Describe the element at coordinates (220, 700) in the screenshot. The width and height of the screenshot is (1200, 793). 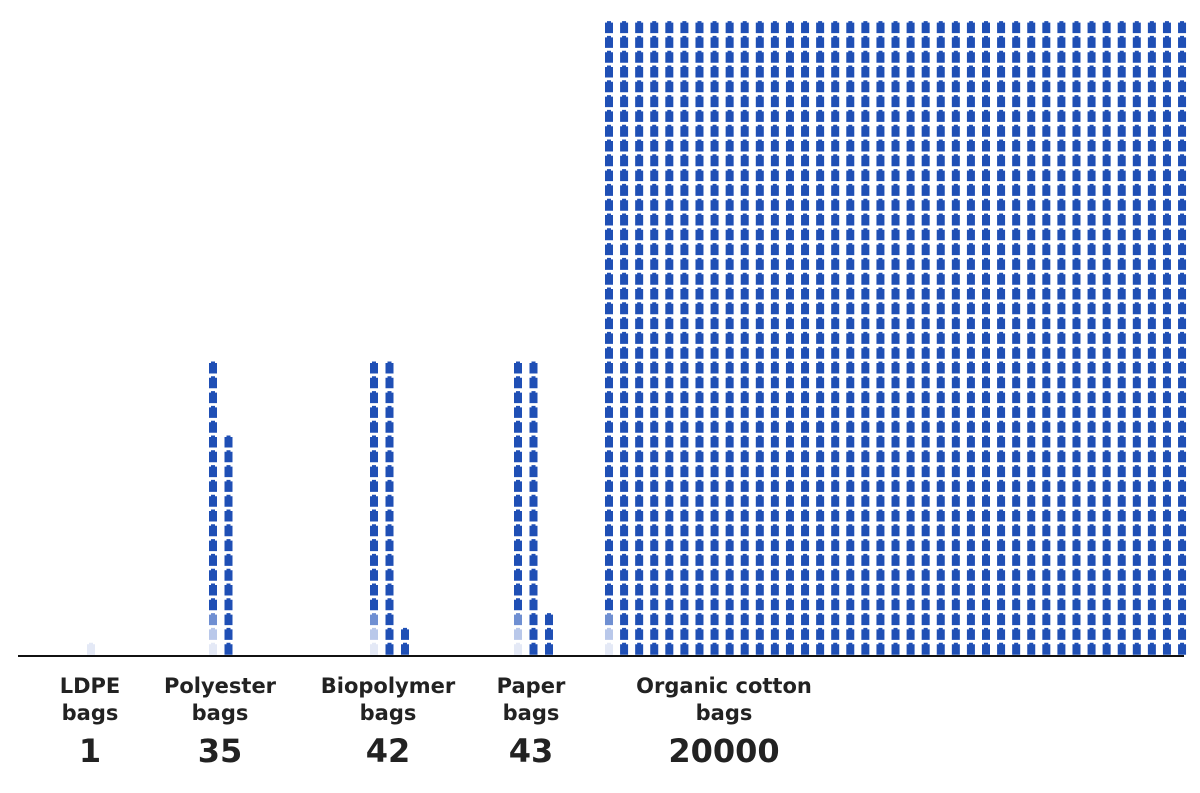
I see `category-label: Polyester bags` at that location.